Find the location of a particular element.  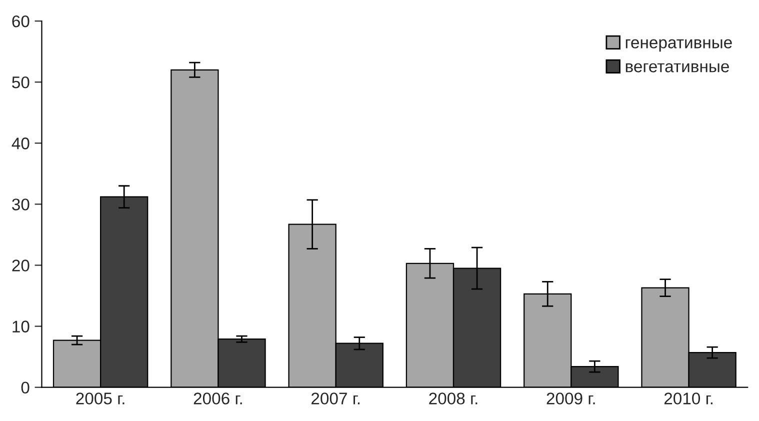

y-tick-label: 60 is located at coordinates (21, 21).